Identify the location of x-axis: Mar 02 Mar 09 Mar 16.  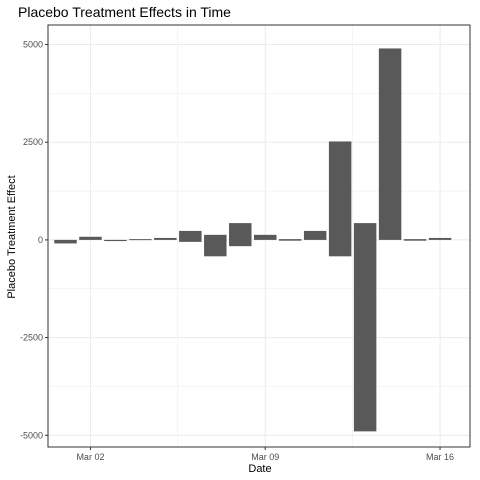
(265, 454).